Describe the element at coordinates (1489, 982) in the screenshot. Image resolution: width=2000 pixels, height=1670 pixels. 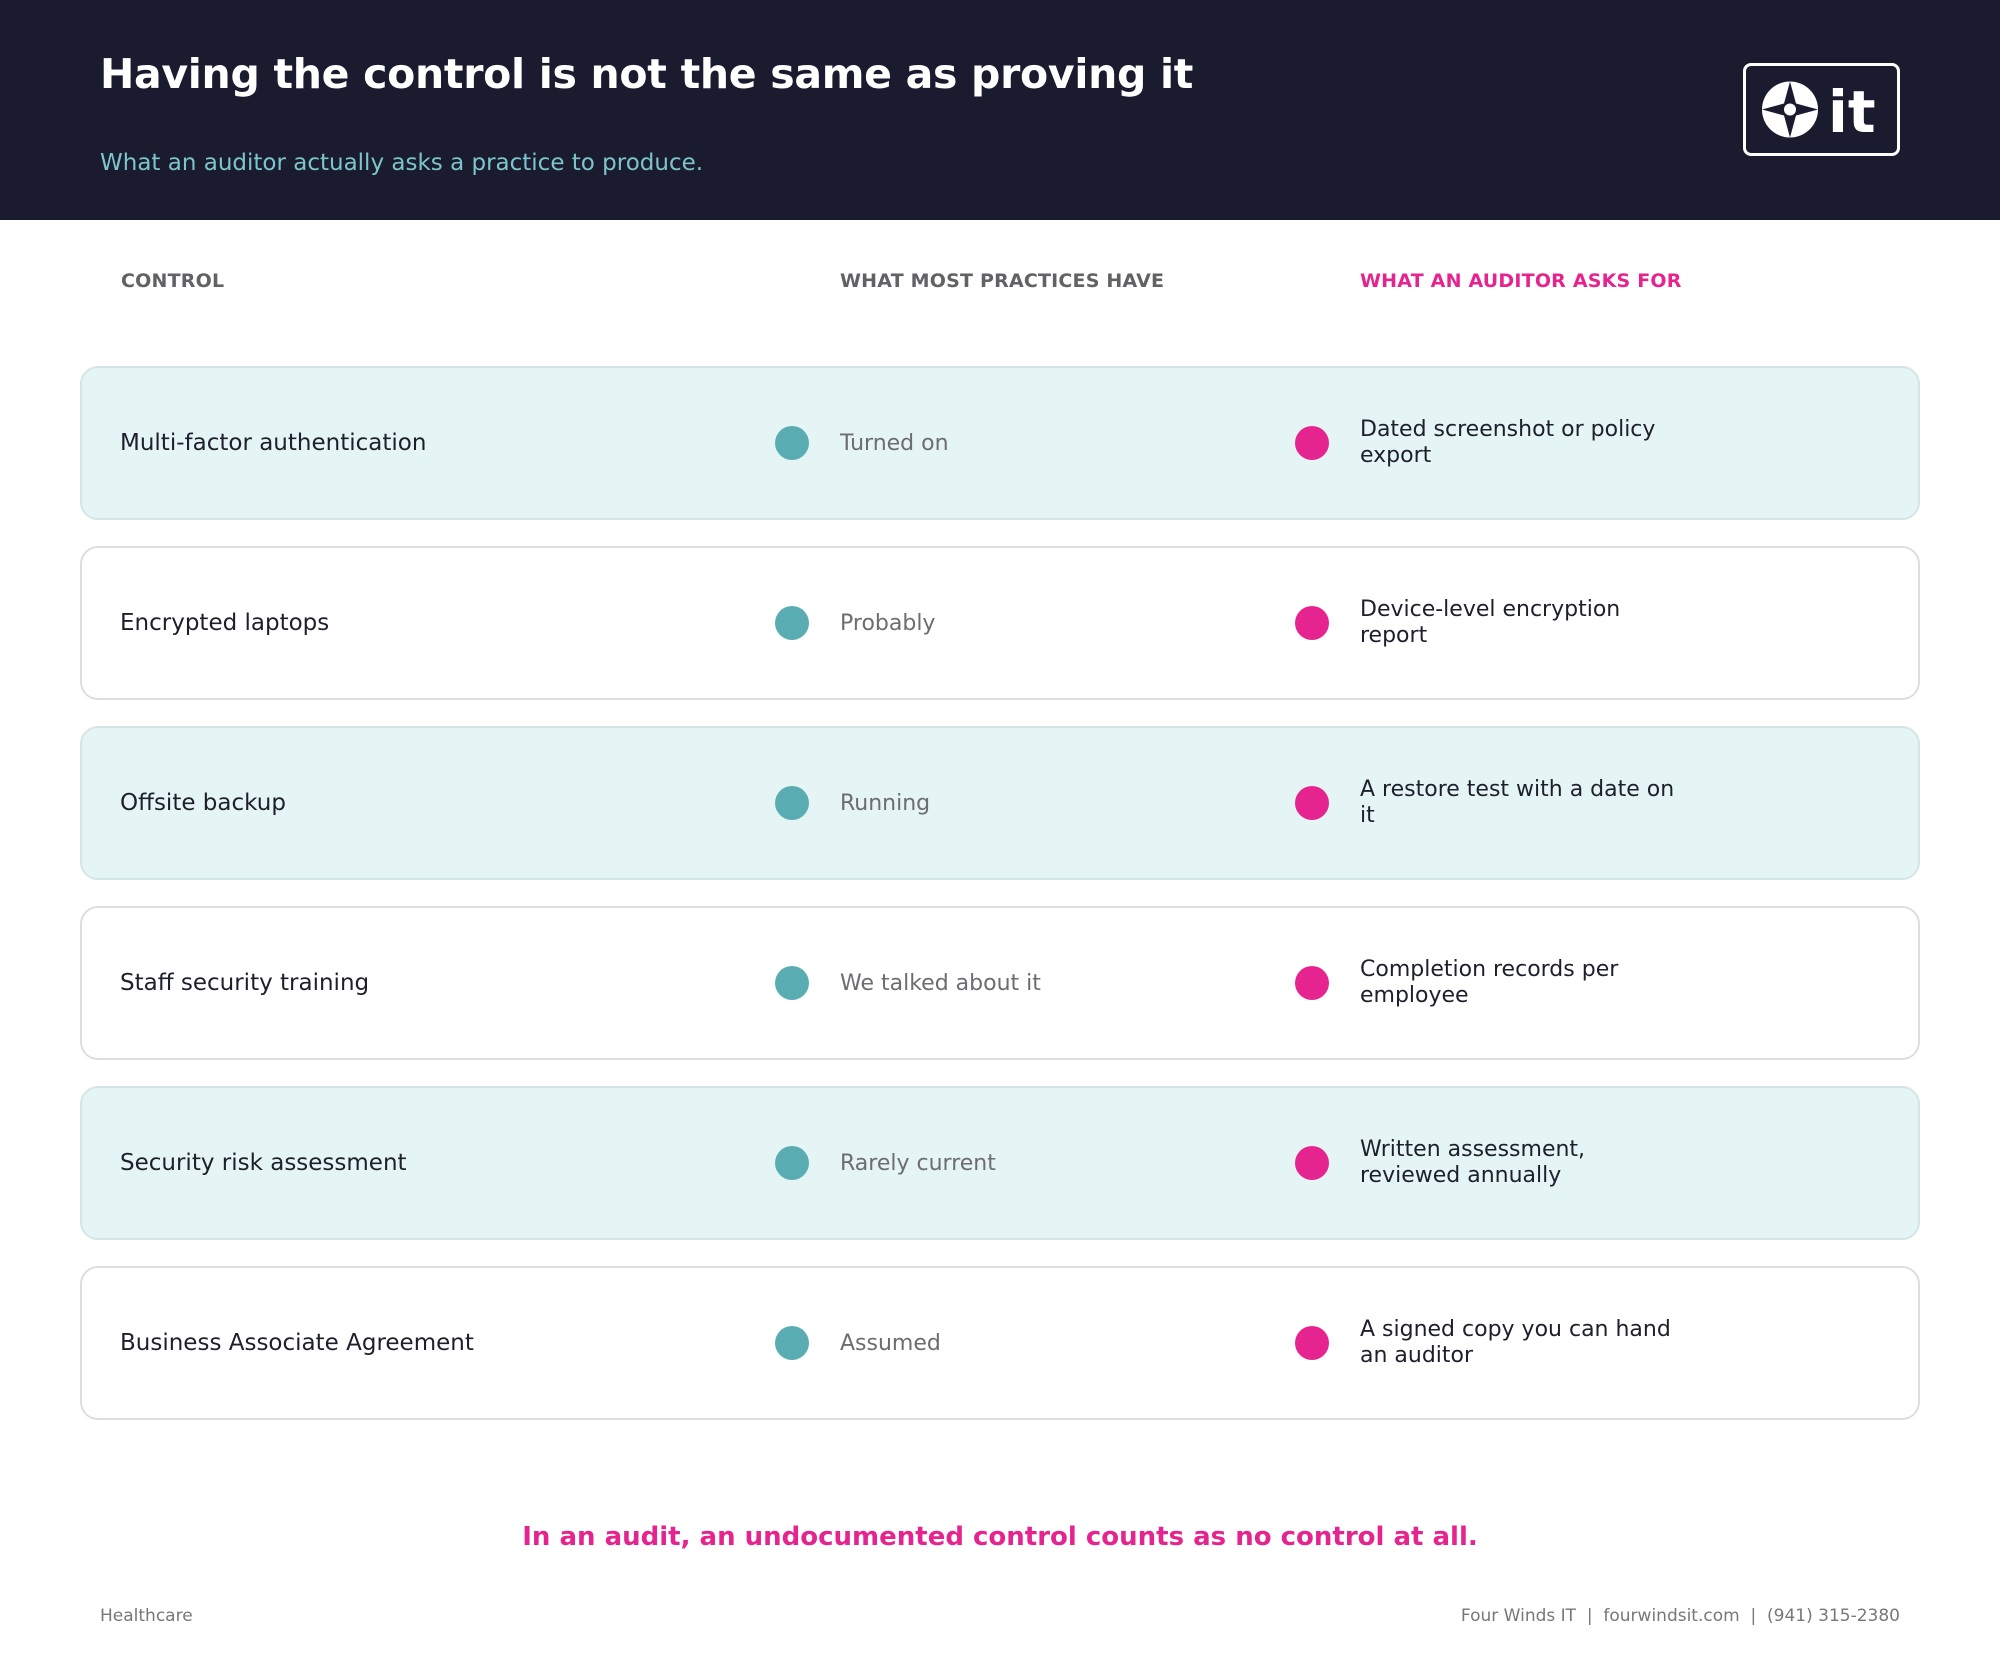
I see `auditor-request: Completion records per employee` at that location.